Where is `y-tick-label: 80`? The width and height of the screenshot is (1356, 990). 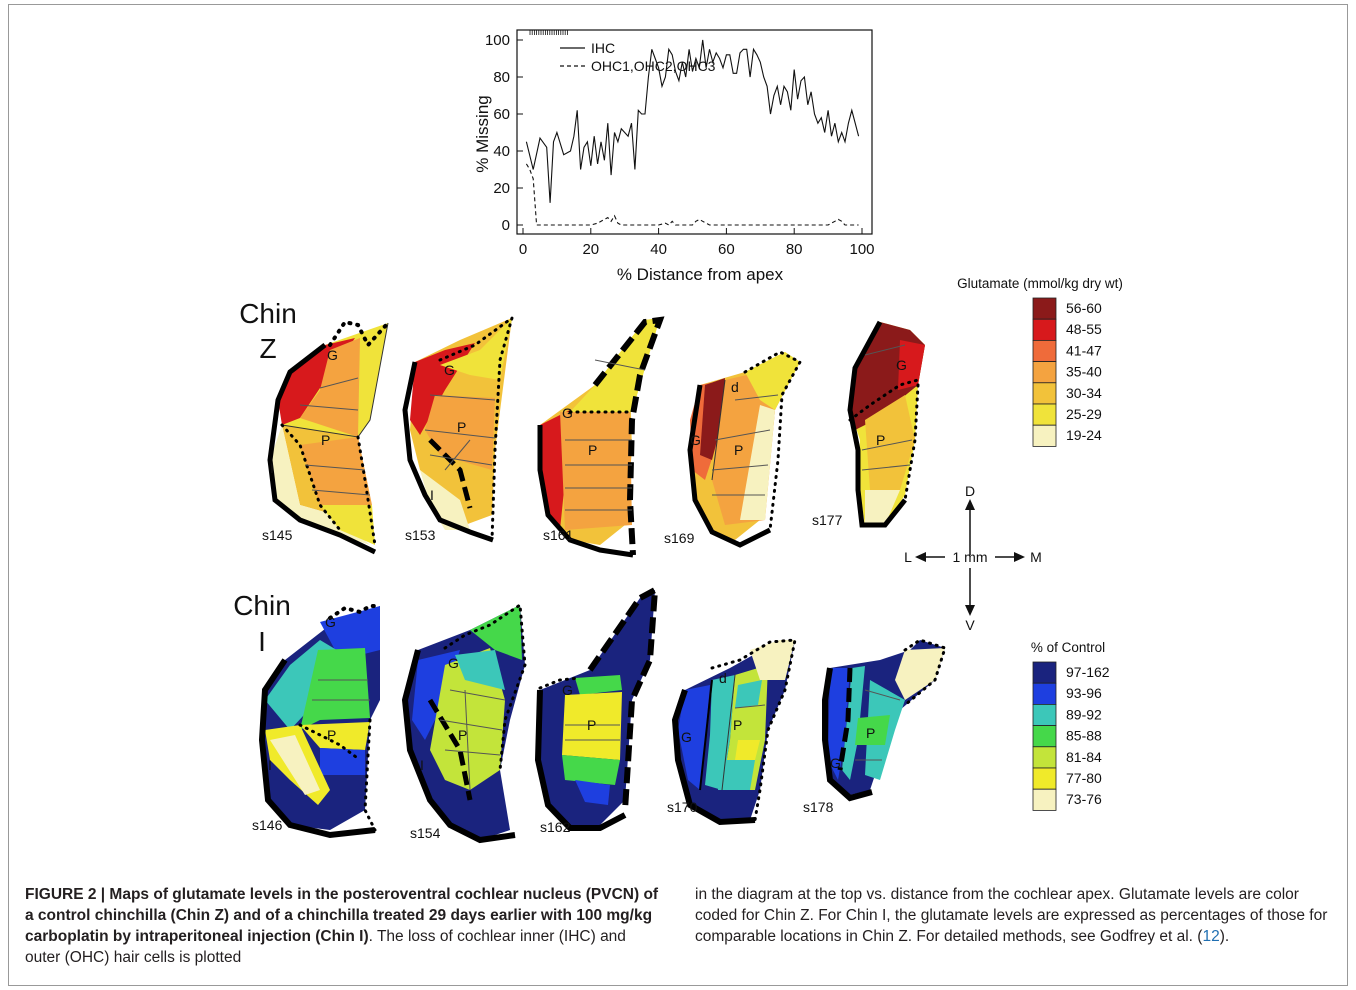
y-tick-label: 80 is located at coordinates (501, 77).